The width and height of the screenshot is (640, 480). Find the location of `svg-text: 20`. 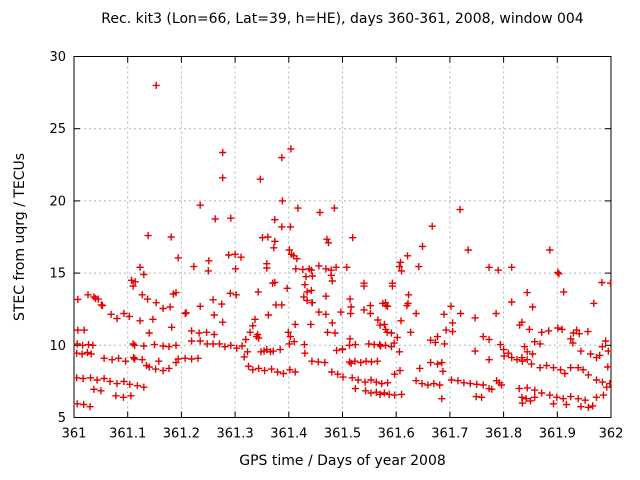

svg-text: 20 is located at coordinates (57, 201).